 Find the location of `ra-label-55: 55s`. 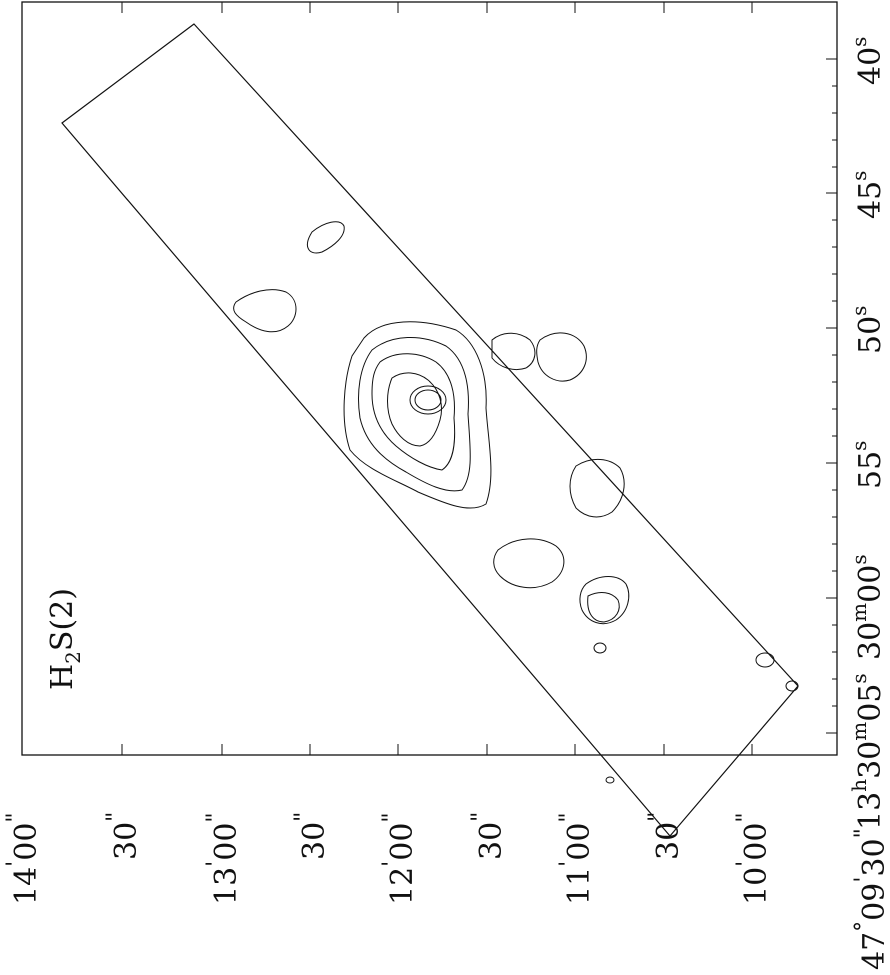

ra-label-55: 55s is located at coordinates (867, 465).